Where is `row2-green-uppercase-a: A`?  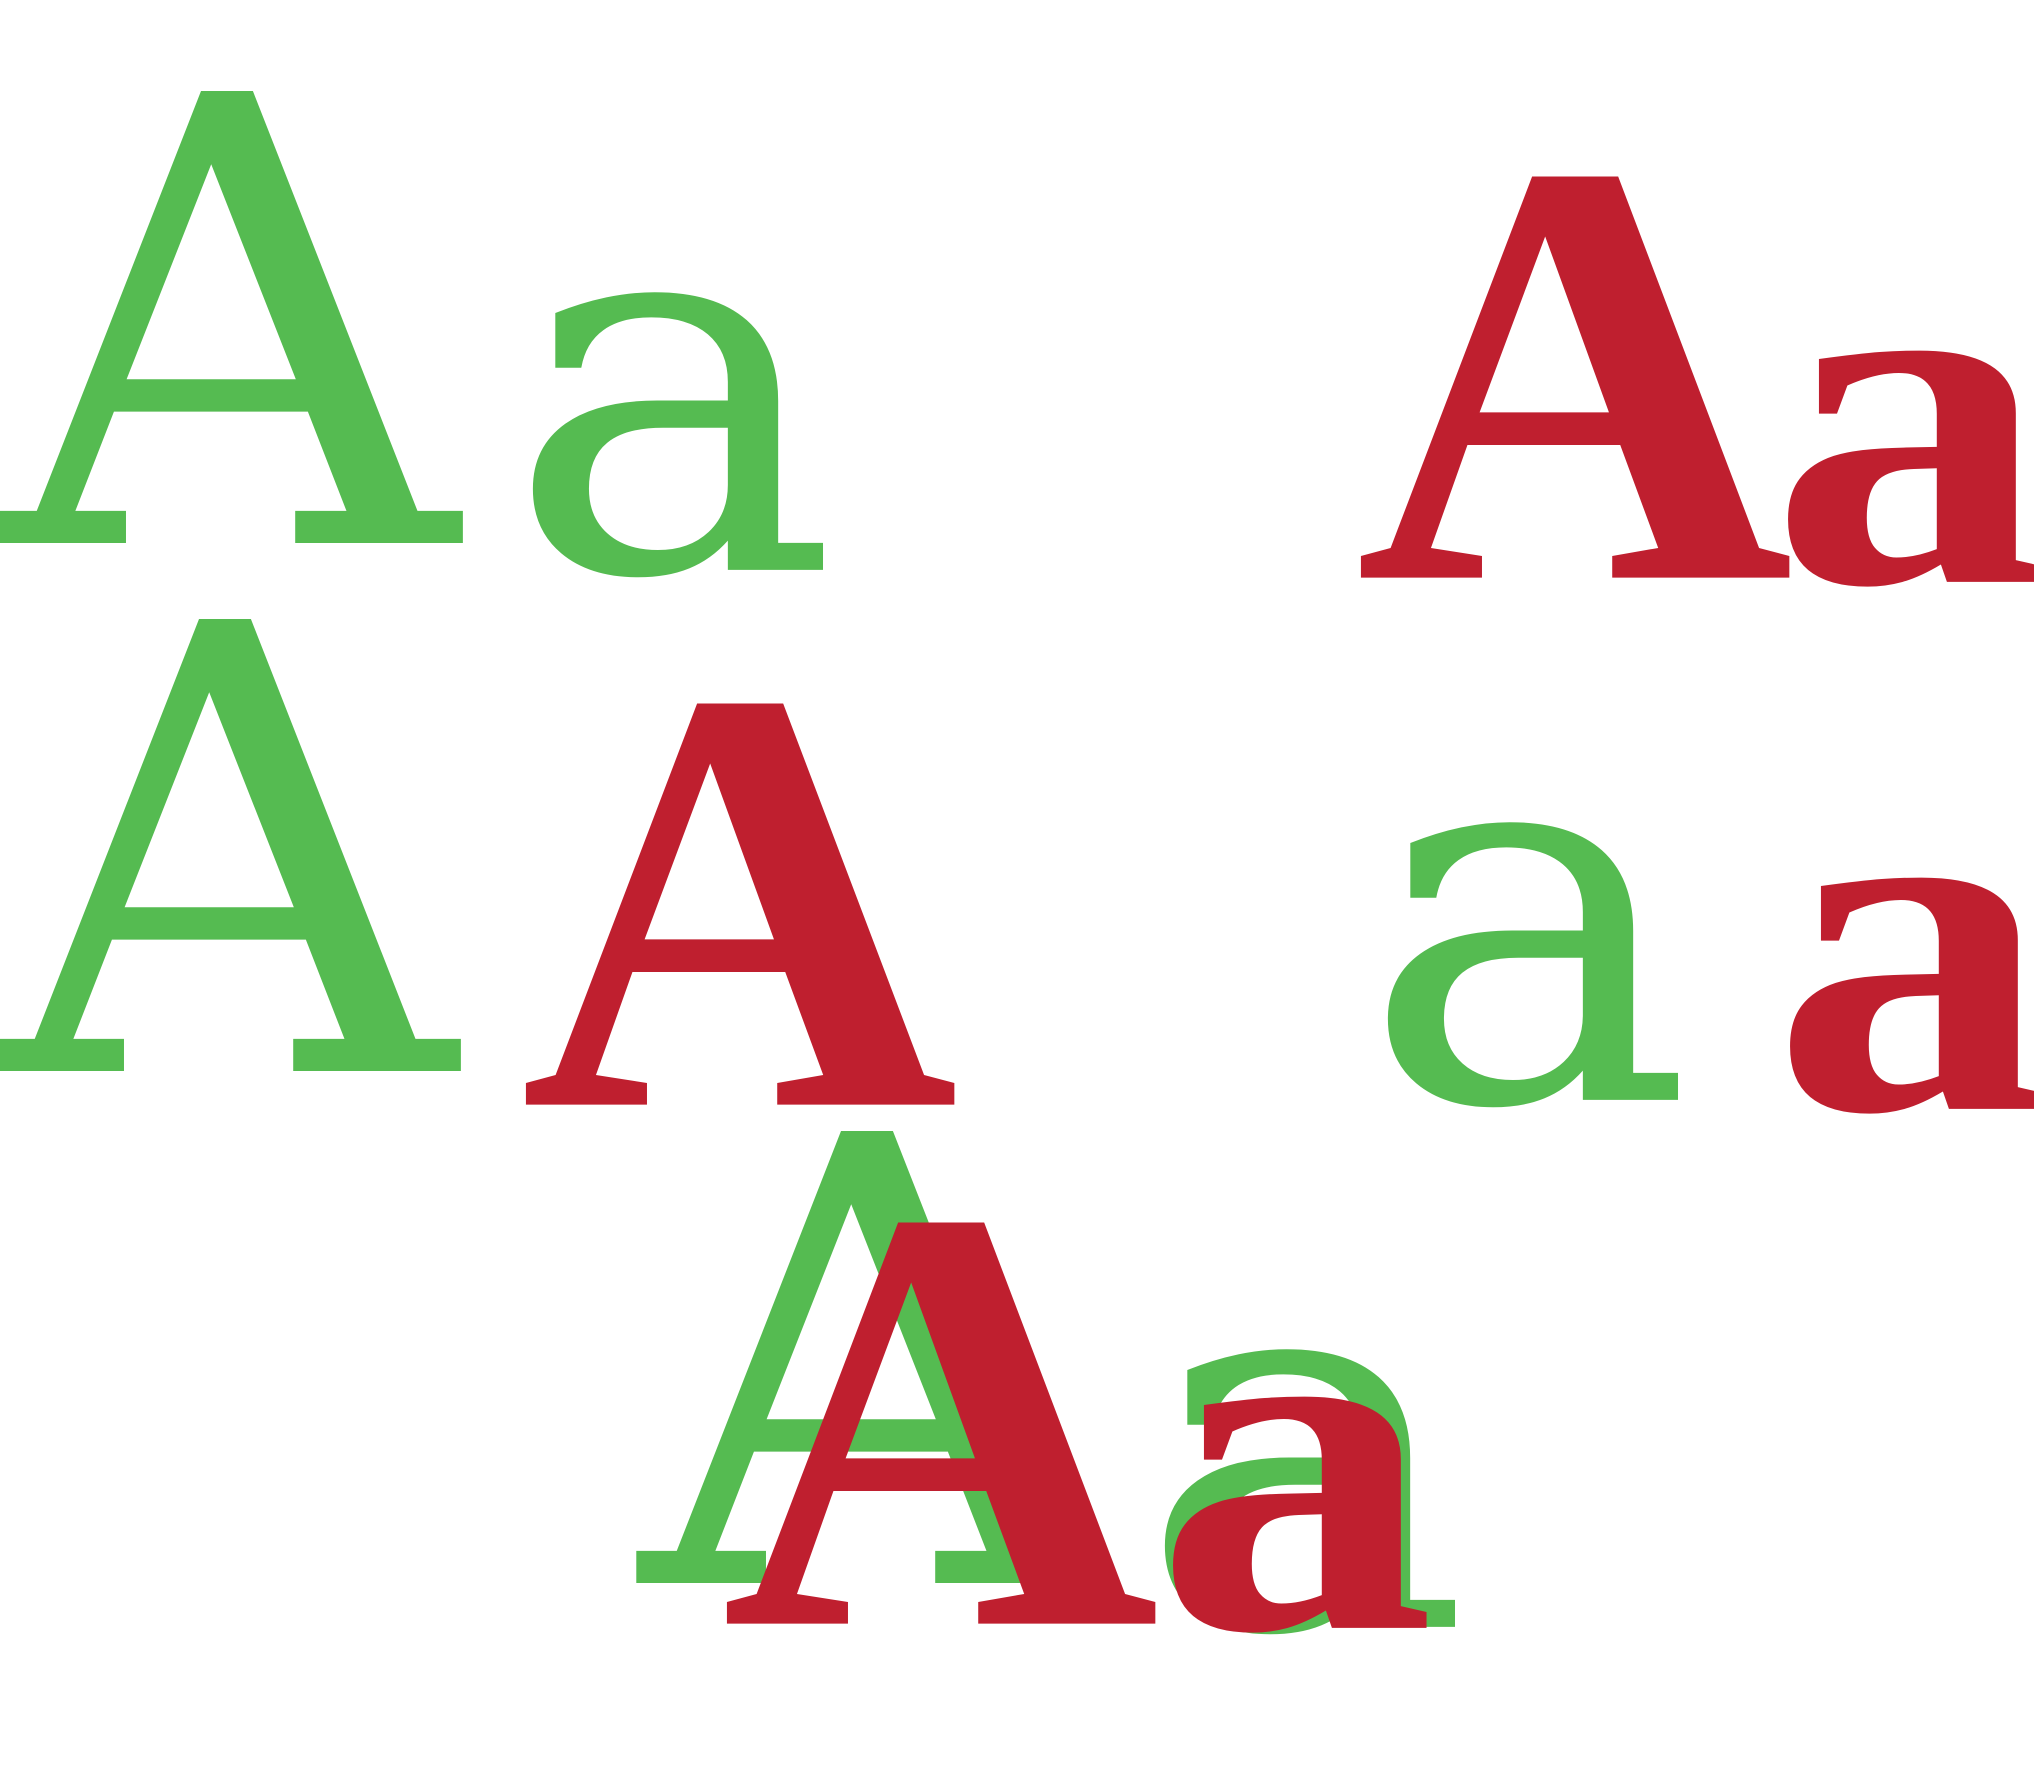
row2-green-uppercase-a: A is located at coordinates (227, 857).